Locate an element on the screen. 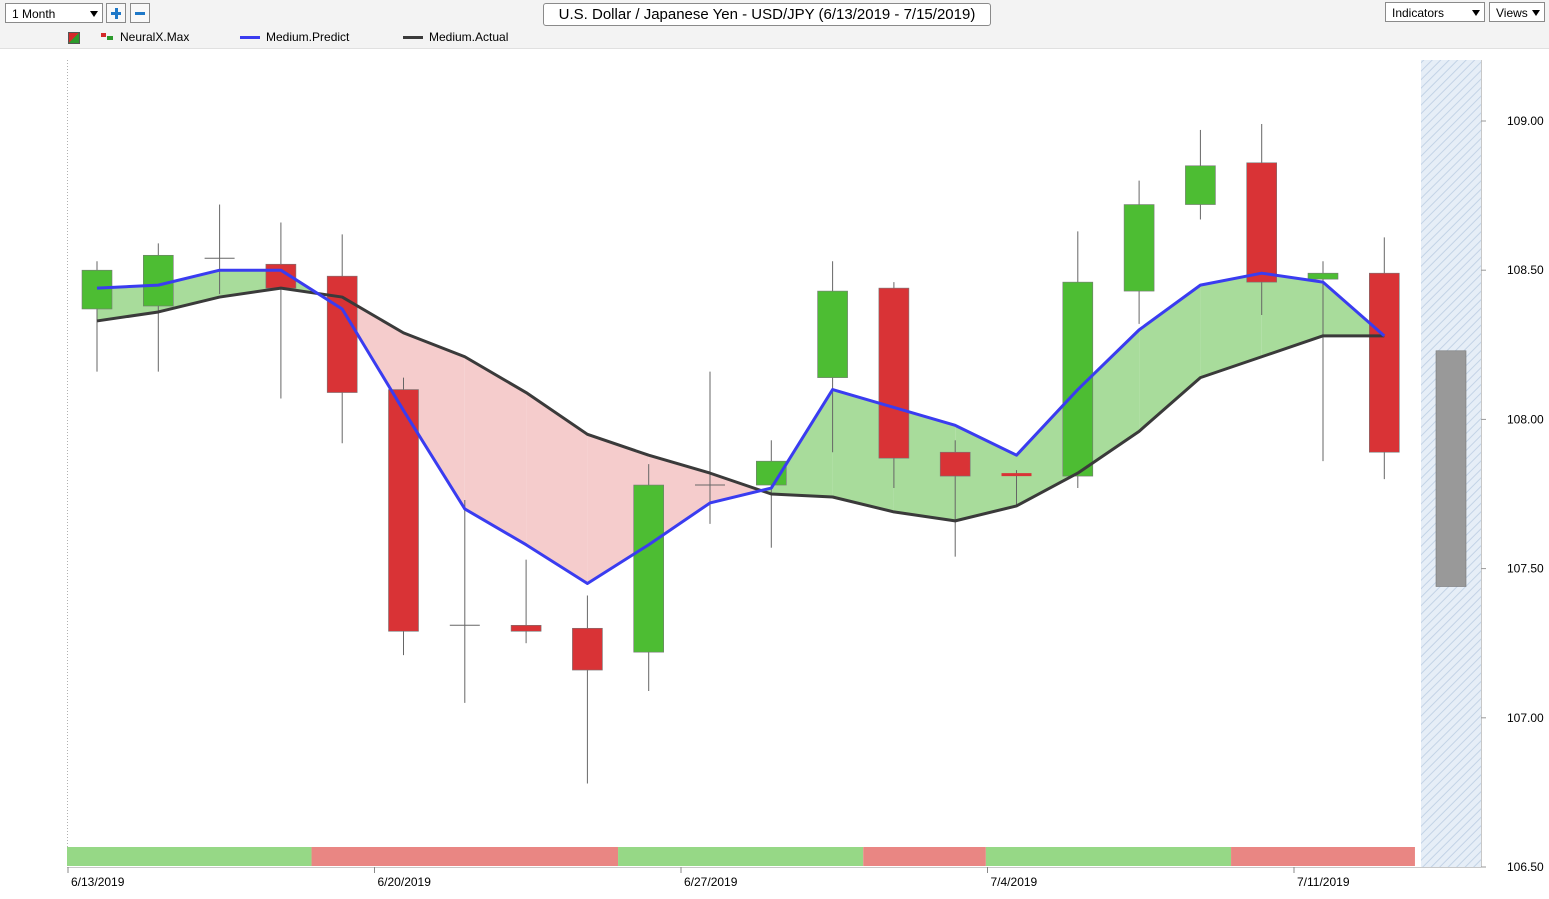 The height and width of the screenshot is (899, 1549). y-tick-label: 109.00 is located at coordinates (1525, 121).